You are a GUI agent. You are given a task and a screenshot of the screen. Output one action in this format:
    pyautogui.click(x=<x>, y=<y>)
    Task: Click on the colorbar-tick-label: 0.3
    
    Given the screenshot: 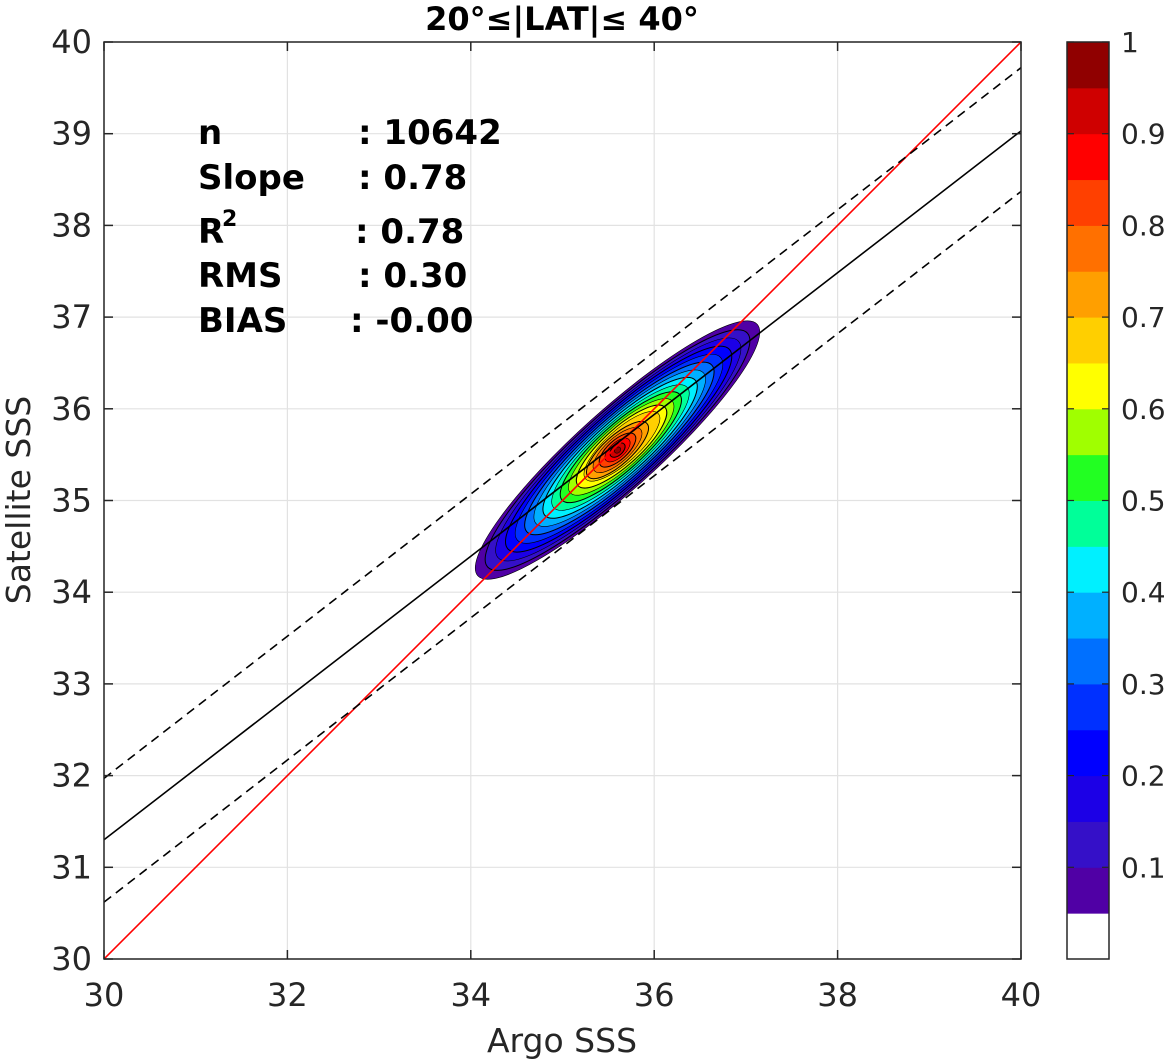 What is the action you would take?
    pyautogui.click(x=1143, y=684)
    